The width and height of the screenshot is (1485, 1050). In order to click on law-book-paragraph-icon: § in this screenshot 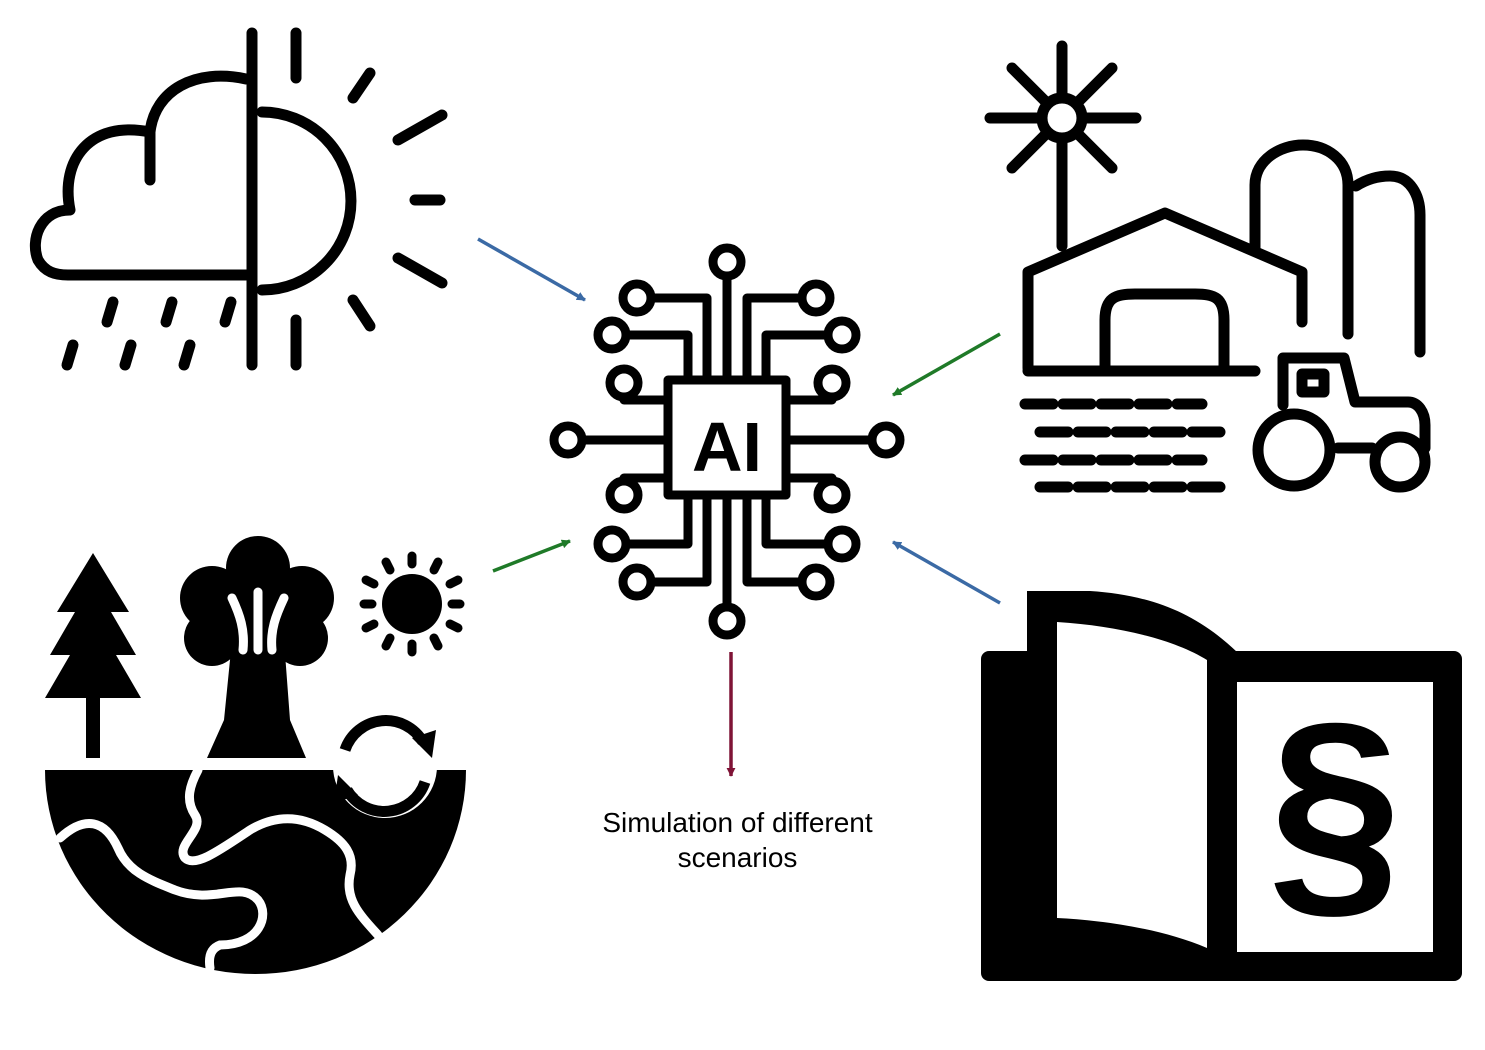, I will do `click(1221, 786)`.